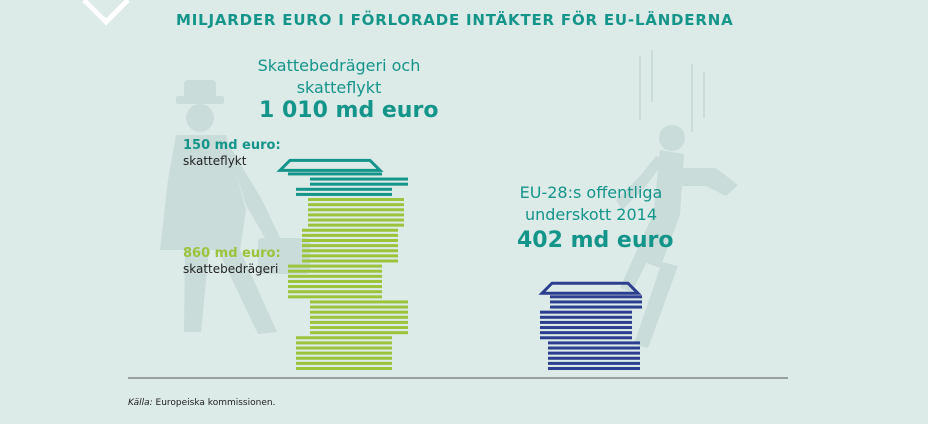  What do you see at coordinates (232, 145) in the screenshot?
I see `avoidance-value-label: 150 md euro:` at bounding box center [232, 145].